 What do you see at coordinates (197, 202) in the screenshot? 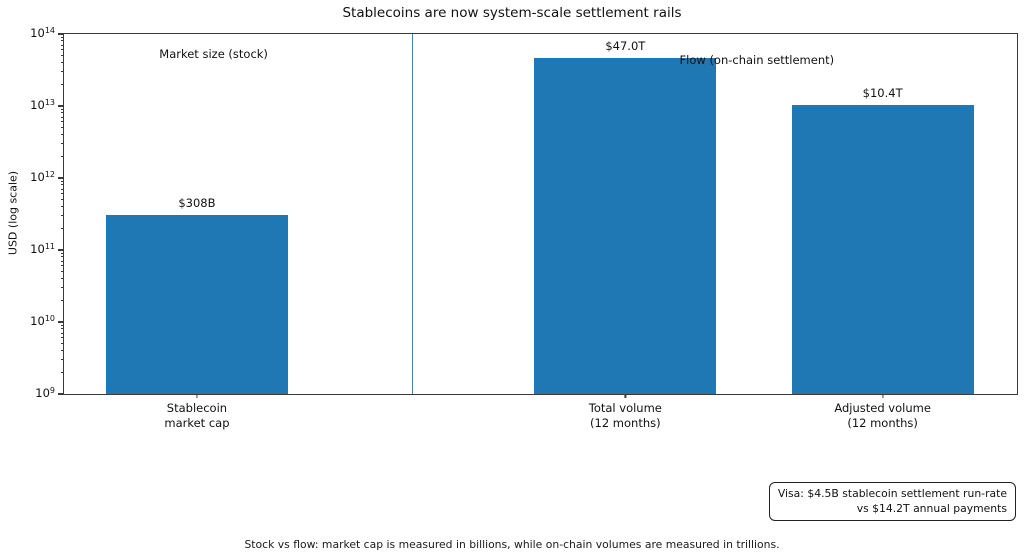
I see `bar-value-label: $308B` at bounding box center [197, 202].